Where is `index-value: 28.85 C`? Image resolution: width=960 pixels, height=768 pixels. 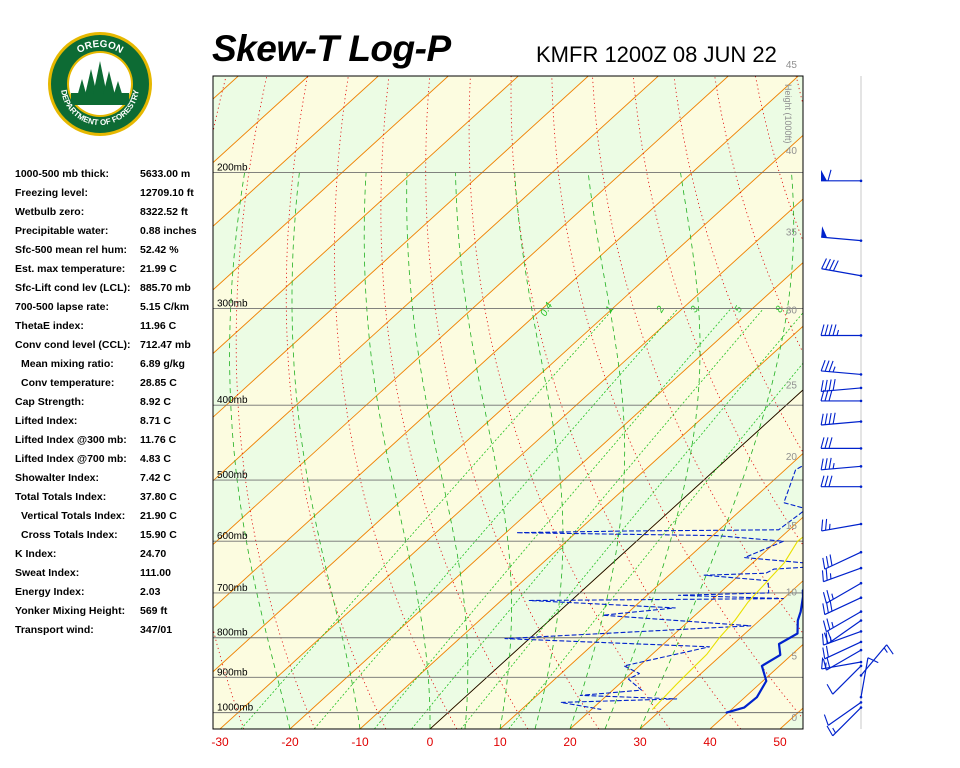 index-value: 28.85 C is located at coordinates (158, 383).